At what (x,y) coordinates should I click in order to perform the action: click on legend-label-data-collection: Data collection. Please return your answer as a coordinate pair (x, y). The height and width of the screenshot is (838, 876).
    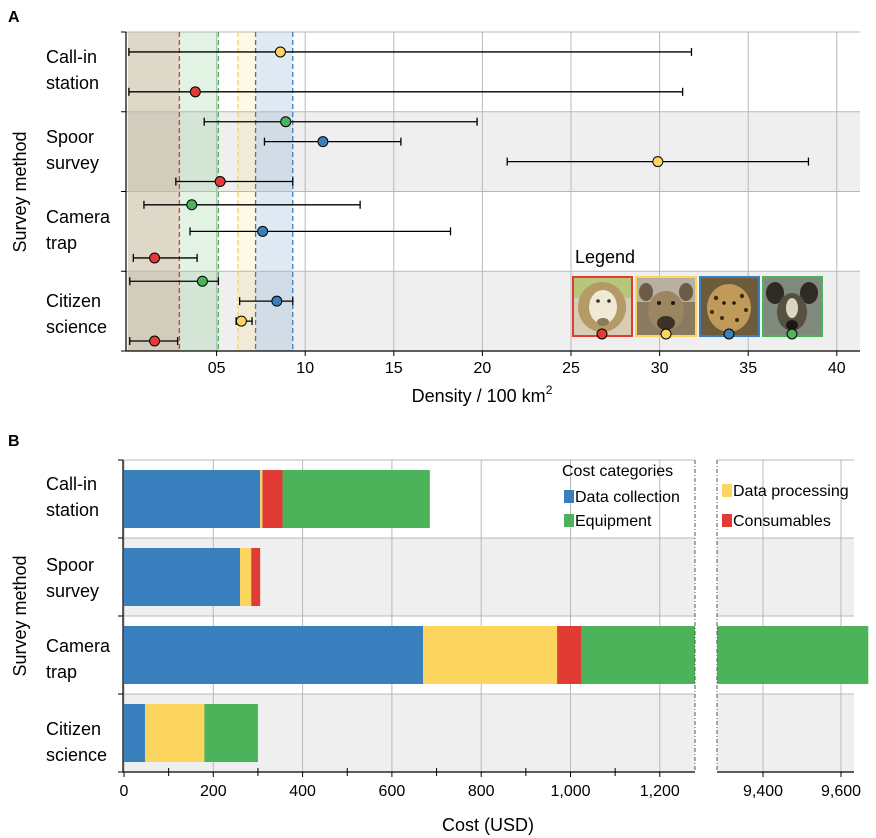
    Looking at the image, I should click on (627, 497).